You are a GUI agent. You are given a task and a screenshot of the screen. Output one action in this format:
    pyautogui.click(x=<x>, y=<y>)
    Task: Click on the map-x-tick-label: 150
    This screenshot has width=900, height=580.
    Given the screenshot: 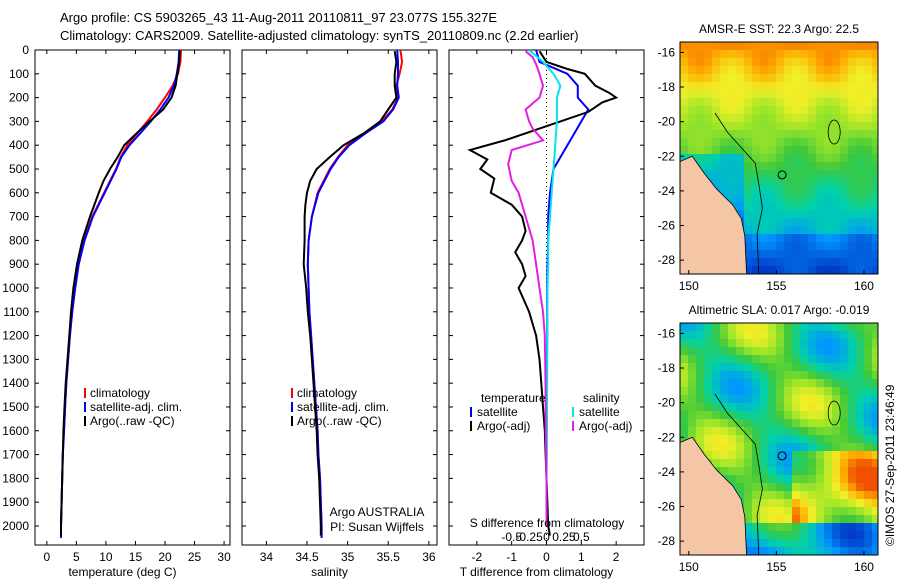 What is the action you would take?
    pyautogui.click(x=689, y=286)
    